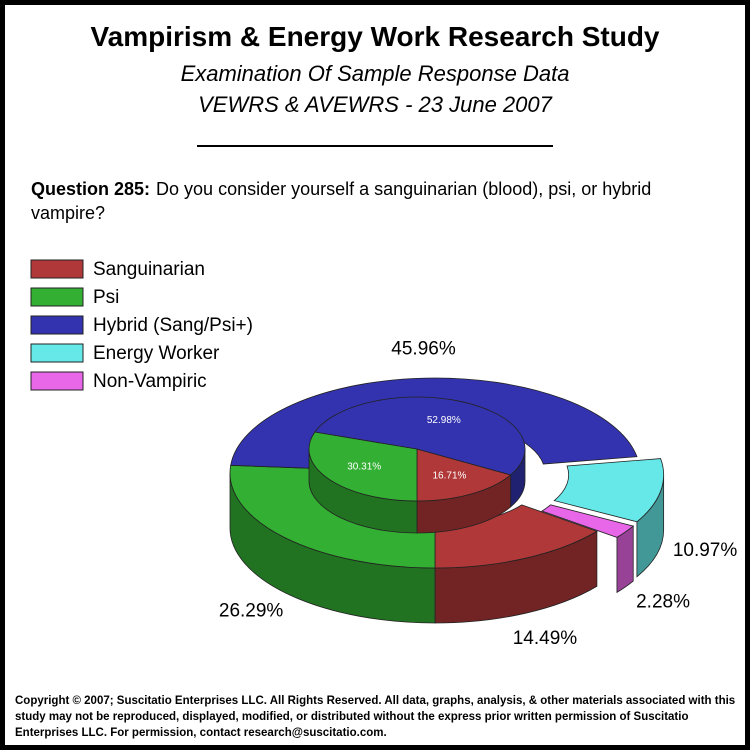  What do you see at coordinates (375, 36) in the screenshot?
I see `title: Vampirism & Energy Work Research Study` at bounding box center [375, 36].